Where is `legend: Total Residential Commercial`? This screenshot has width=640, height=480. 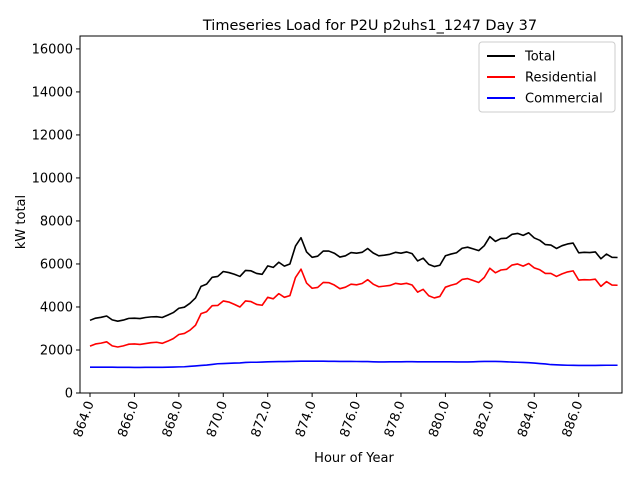
legend: Total Residential Commercial is located at coordinates (547, 77).